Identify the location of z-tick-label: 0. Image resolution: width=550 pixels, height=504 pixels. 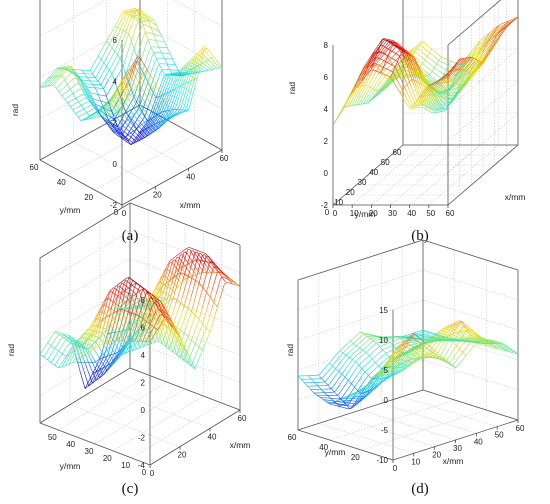
(115, 164).